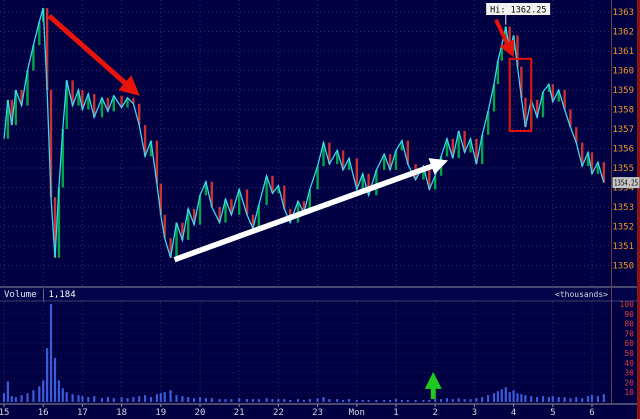  I want to click on price-axis-label: 1351, so click(623, 247).